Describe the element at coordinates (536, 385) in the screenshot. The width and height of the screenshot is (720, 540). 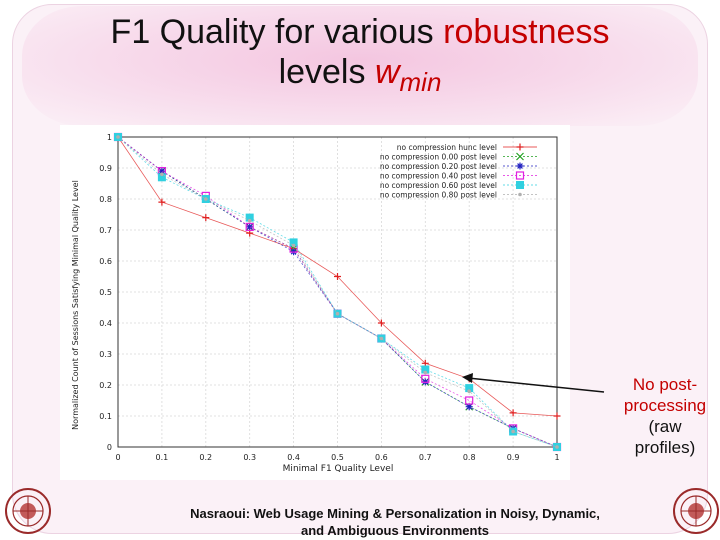
I see `annotation-arrow-line` at that location.